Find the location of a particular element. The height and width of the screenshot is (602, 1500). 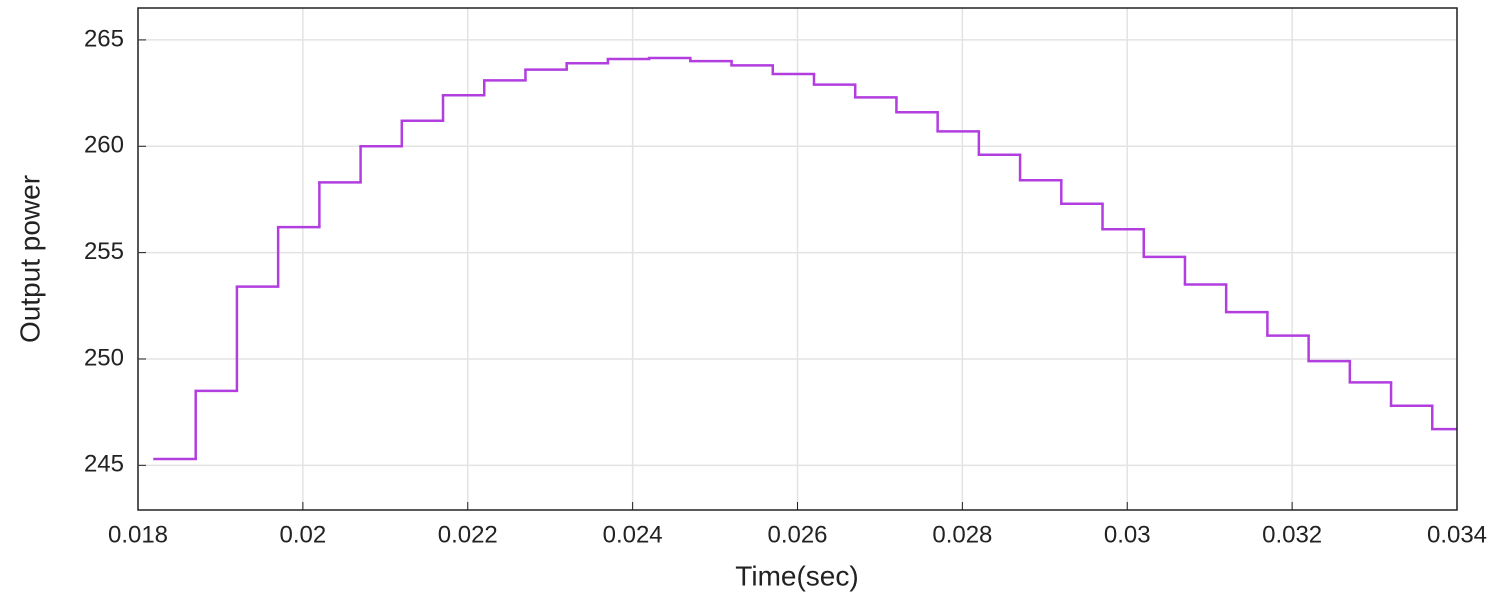

x-tick-label: 0.018 is located at coordinates (138, 534).